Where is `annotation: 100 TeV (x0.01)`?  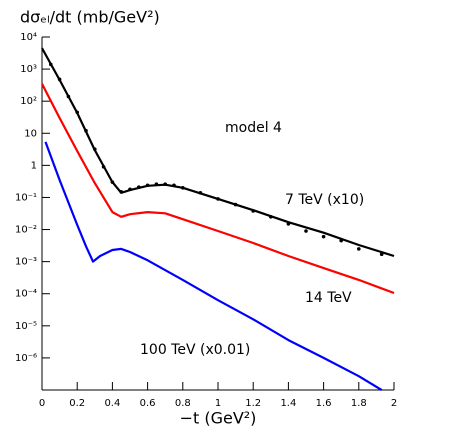
annotation: 100 TeV (x0.01) is located at coordinates (195, 350).